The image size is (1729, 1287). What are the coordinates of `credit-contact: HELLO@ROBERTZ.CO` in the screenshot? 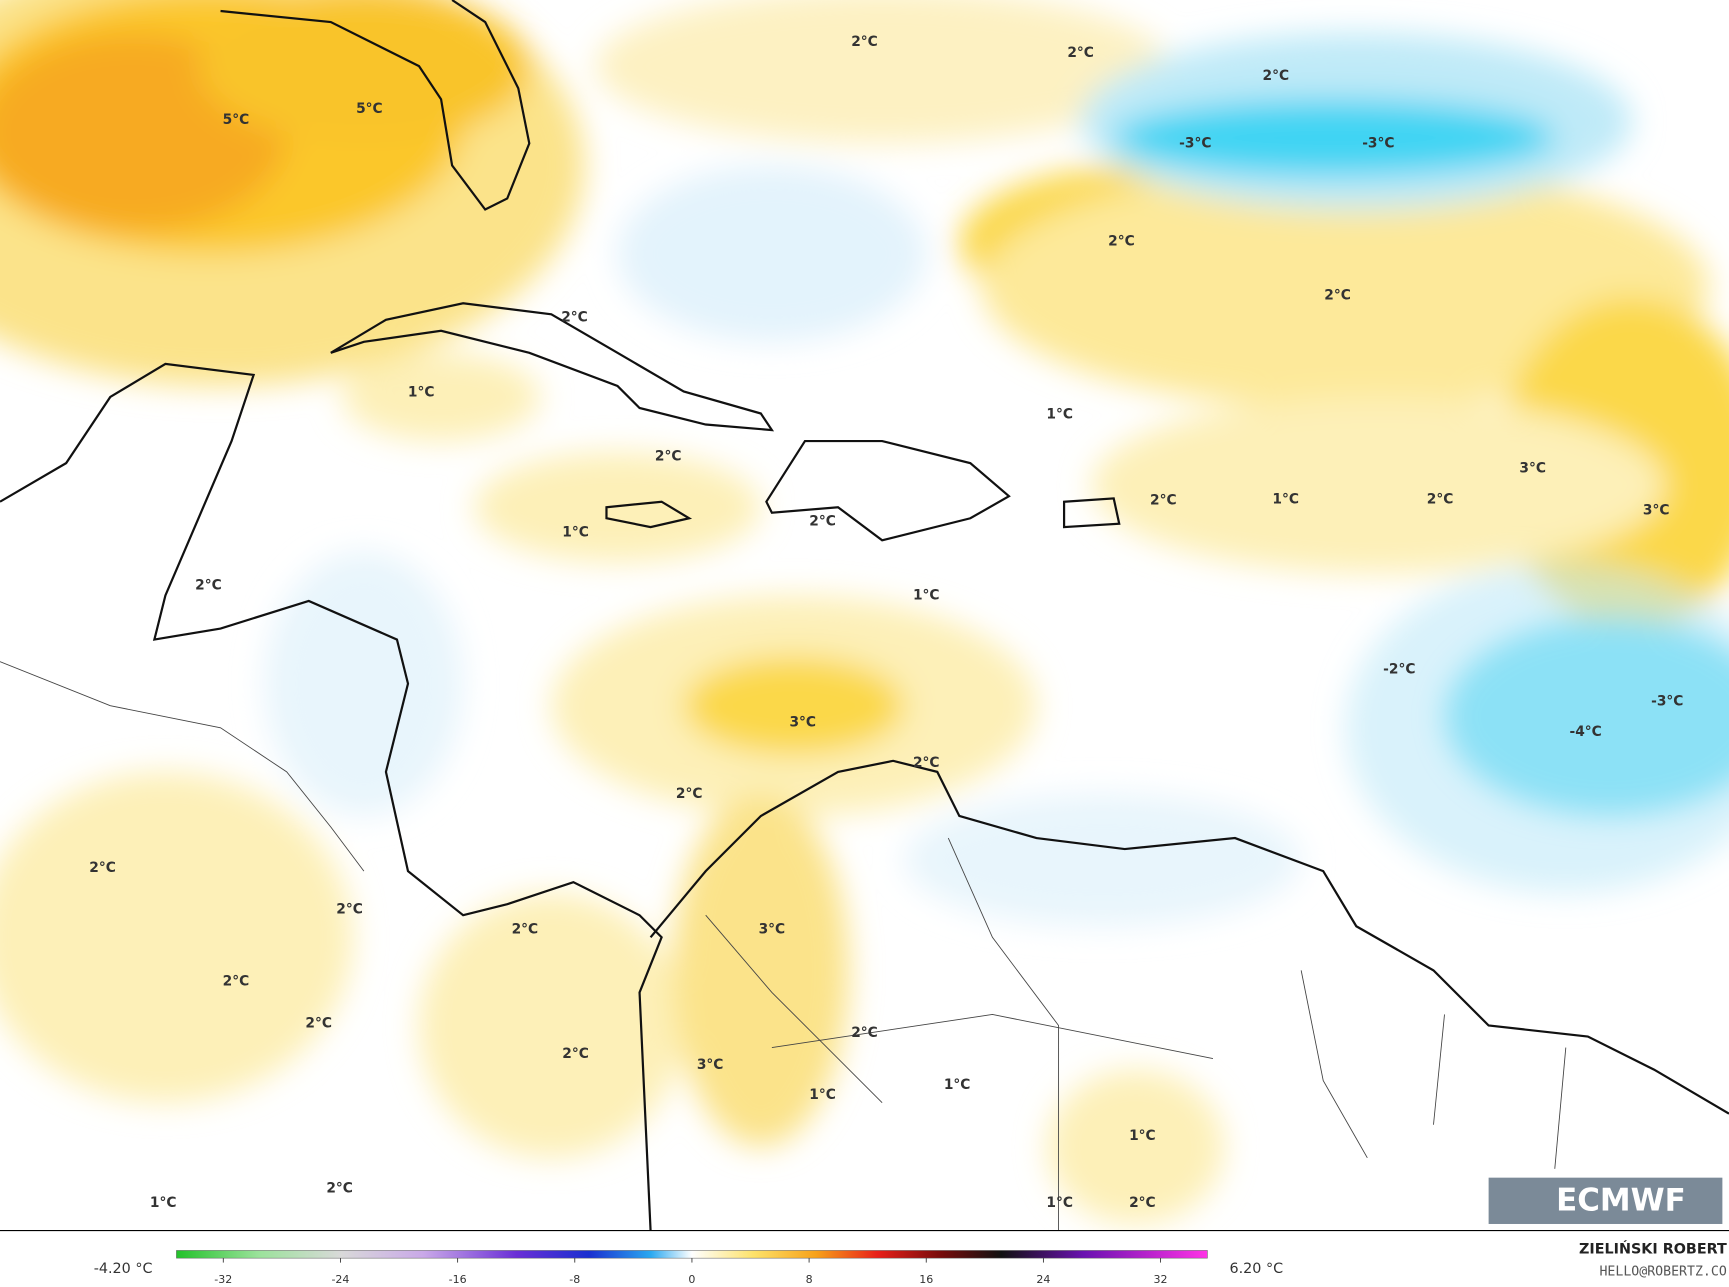 It's located at (1662, 1271).